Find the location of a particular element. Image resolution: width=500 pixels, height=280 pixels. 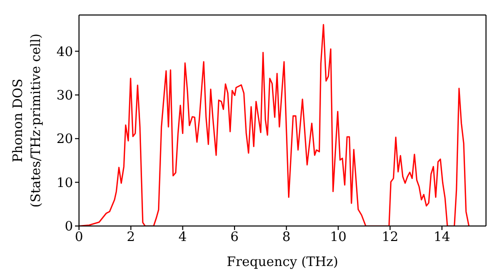

x-tick-label: 10 is located at coordinates (338, 238).